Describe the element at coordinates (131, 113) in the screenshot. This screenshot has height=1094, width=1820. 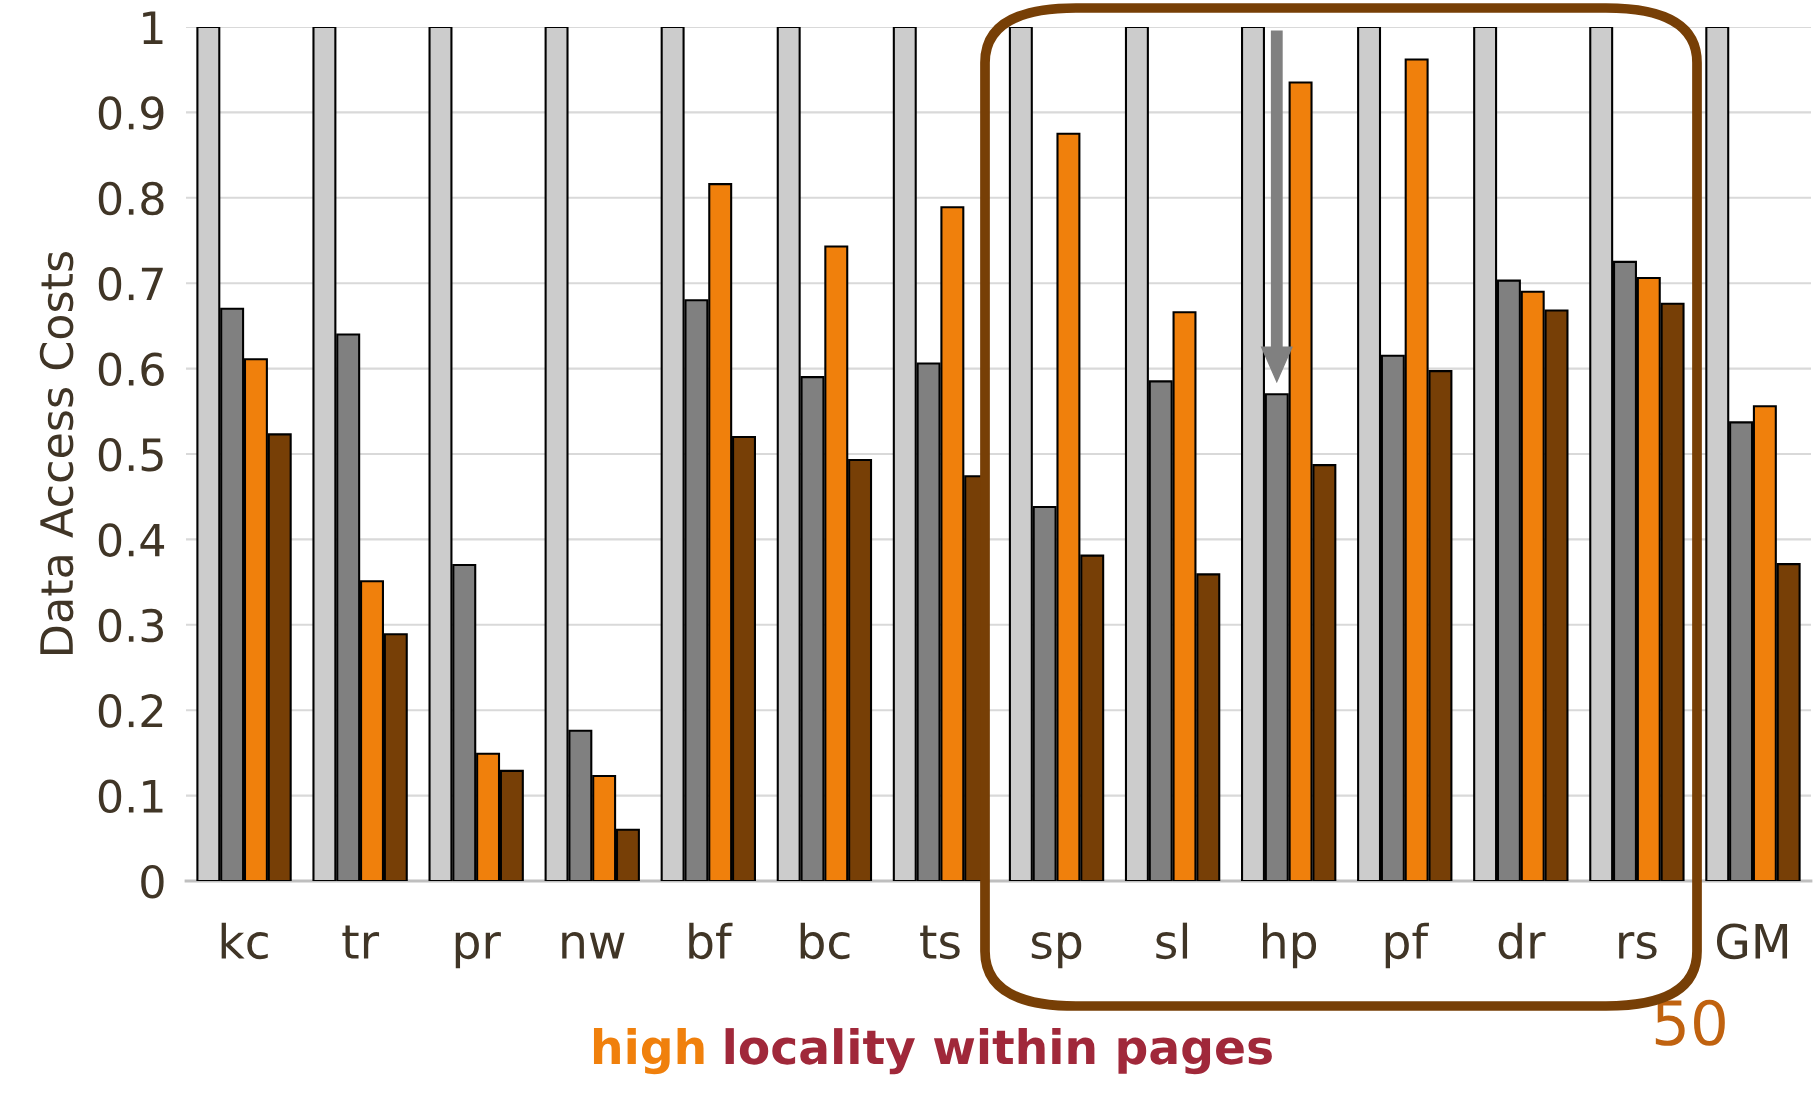
I see `y-tick-label: 0.9` at that location.